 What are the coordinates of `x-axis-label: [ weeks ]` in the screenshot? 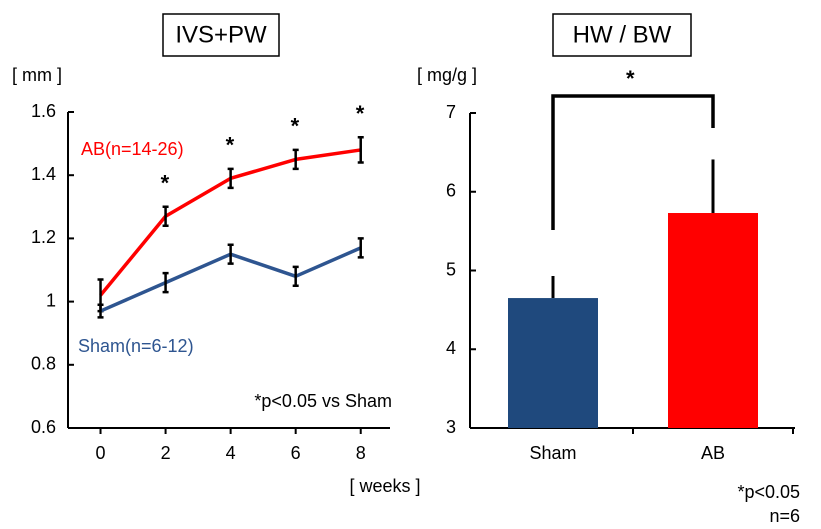 It's located at (384, 486).